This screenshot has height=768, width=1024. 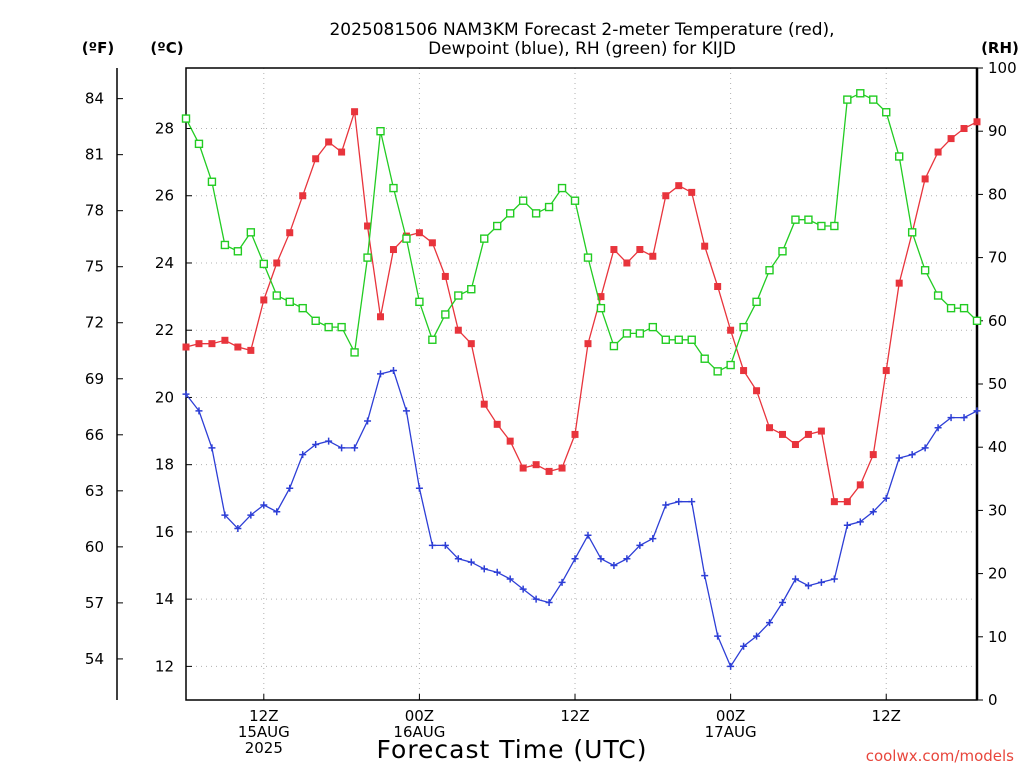 What do you see at coordinates (997, 637) in the screenshot?
I see `rh-tick-label: 10` at bounding box center [997, 637].